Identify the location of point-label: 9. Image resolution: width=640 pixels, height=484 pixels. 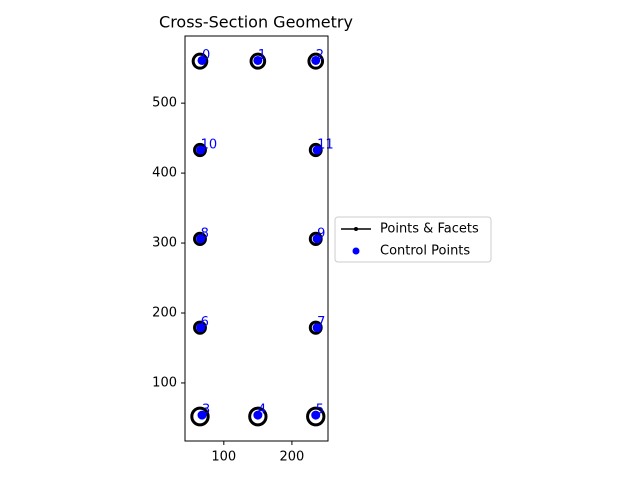
(321, 233).